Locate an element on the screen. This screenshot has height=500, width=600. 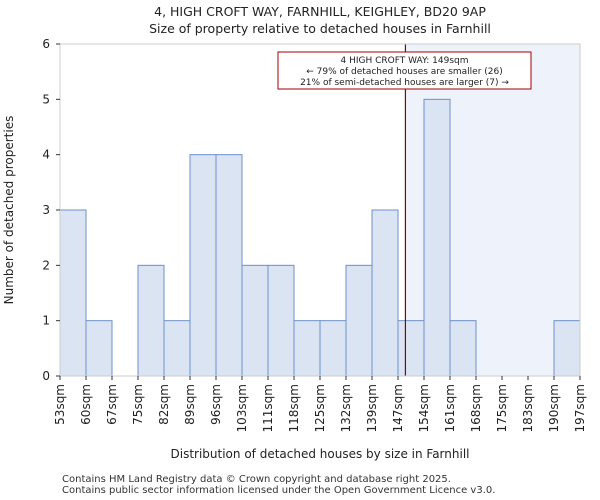
annotation-line-1: 4 HIGH CROFT WAY: 149sqm is located at coordinates (404, 61).